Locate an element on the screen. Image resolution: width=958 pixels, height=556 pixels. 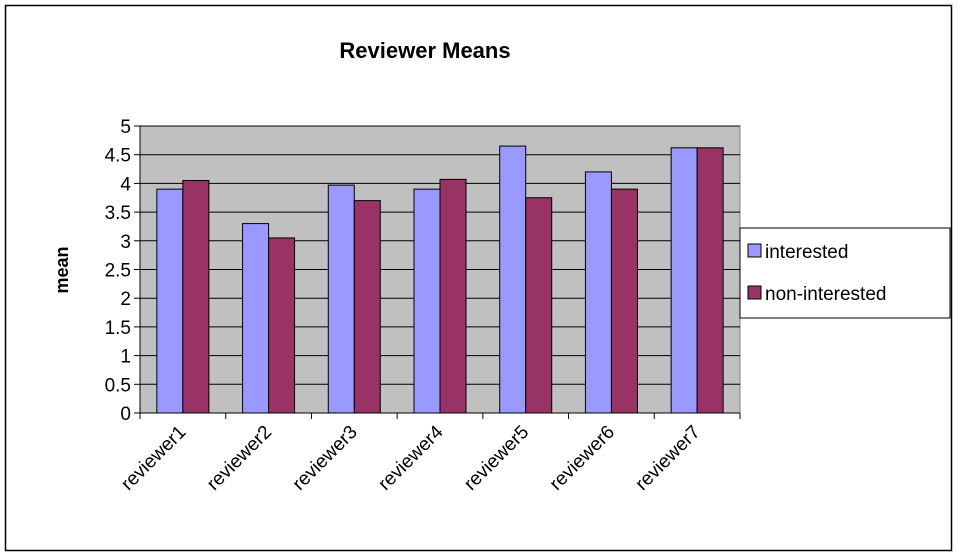
legend-box is located at coordinates (845, 273).